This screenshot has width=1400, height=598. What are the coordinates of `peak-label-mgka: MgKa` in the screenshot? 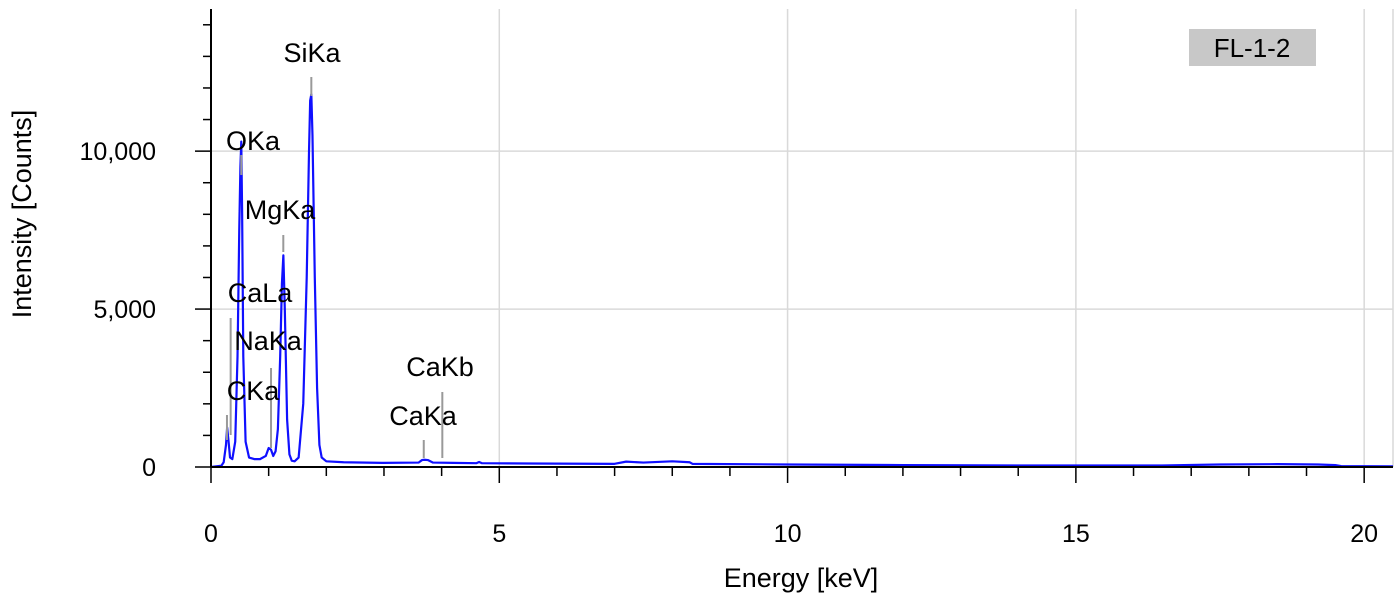 It's located at (281, 210).